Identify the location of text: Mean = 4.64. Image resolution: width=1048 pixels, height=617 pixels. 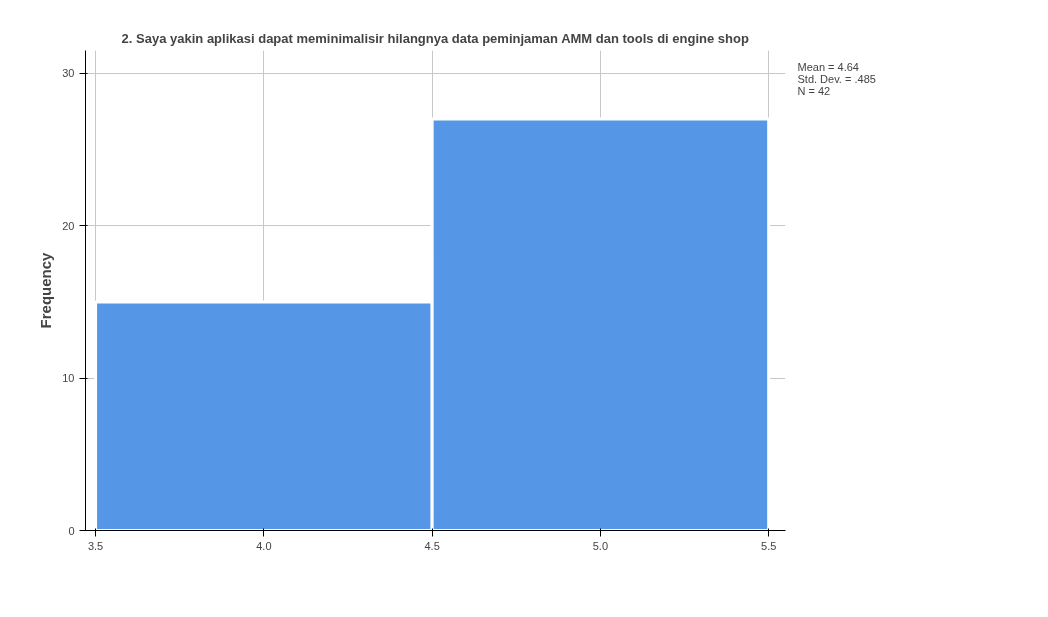
(828, 66).